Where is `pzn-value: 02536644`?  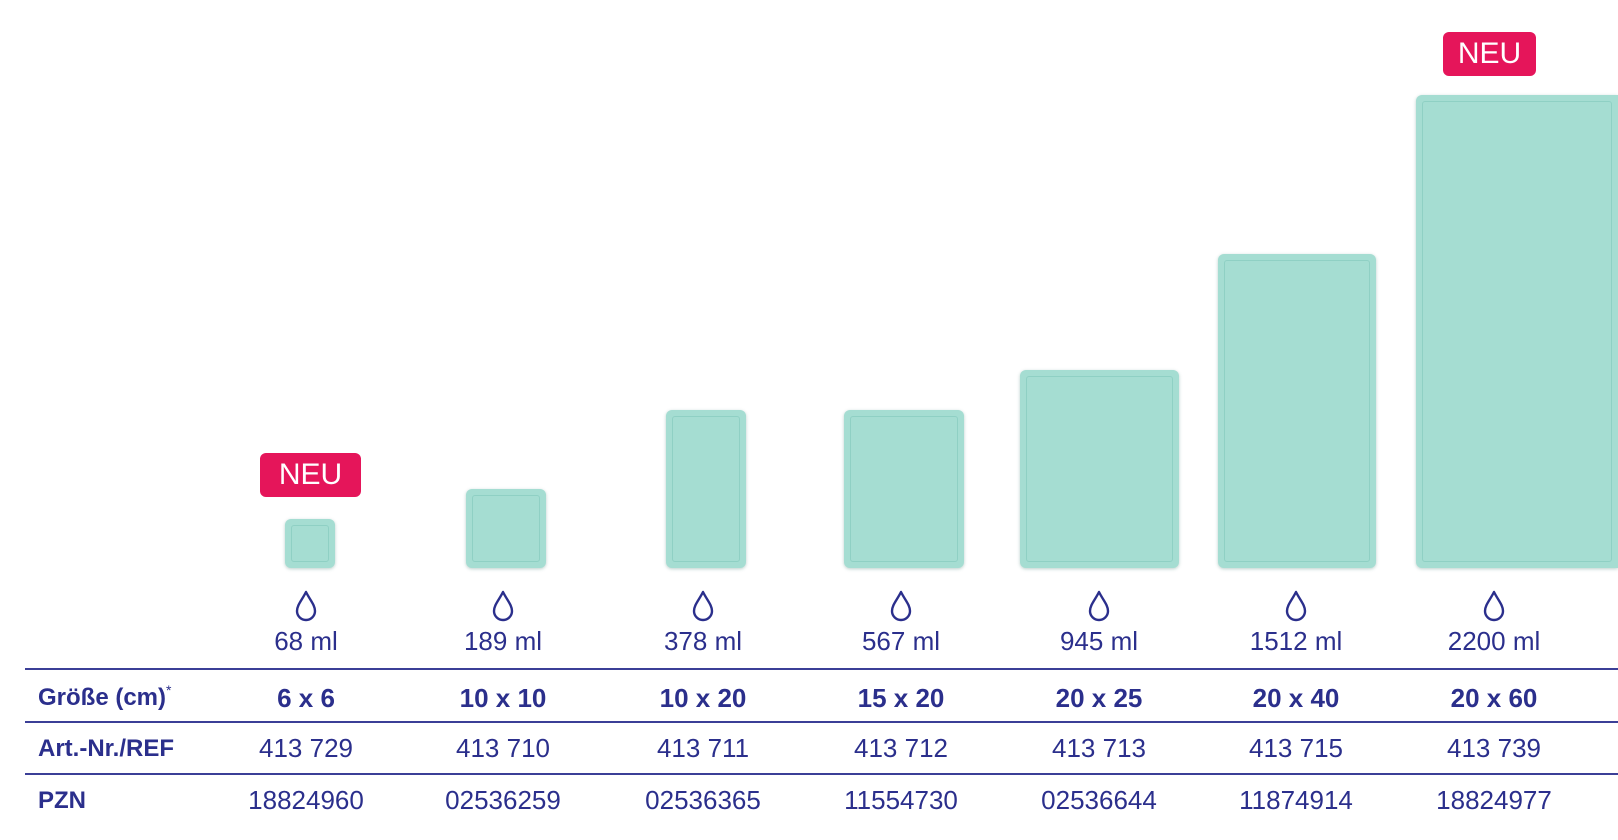
pzn-value: 02536644 is located at coordinates (1099, 800).